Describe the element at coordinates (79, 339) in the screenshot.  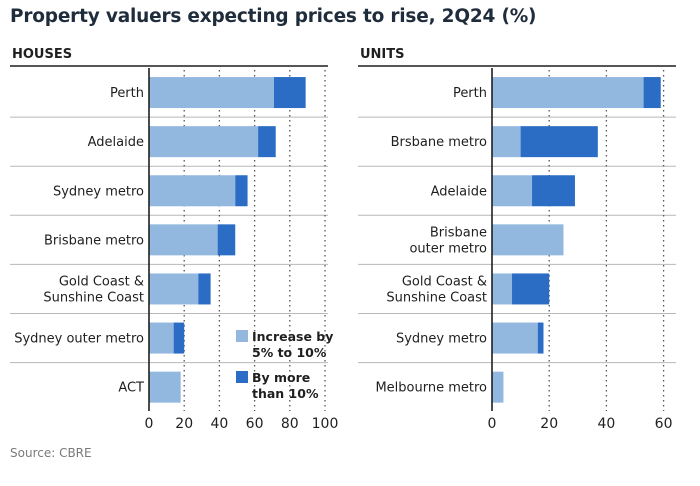
I see `houses-category-label: Sydney outer metro` at that location.